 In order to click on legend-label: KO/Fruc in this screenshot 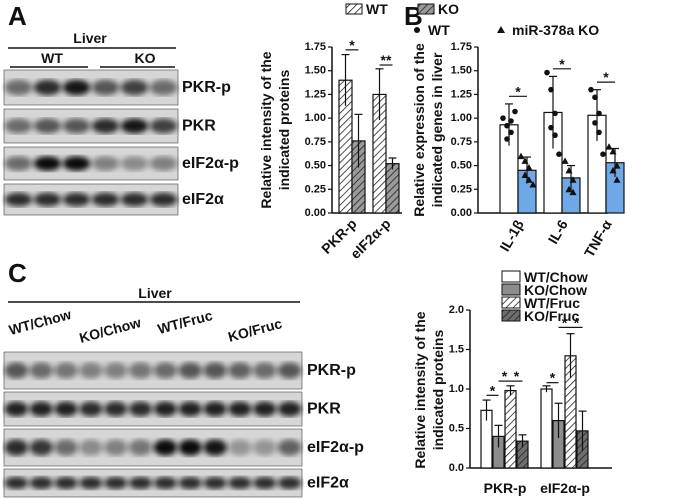, I will do `click(551, 316)`.